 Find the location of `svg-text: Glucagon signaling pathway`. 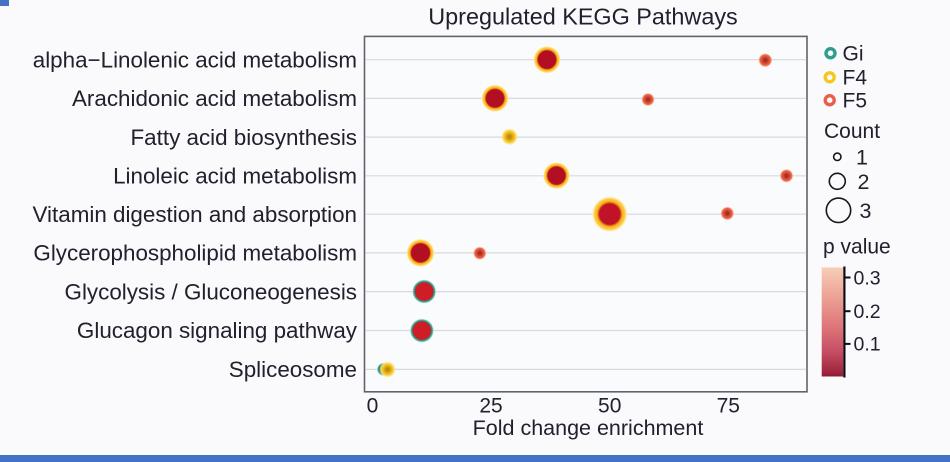

svg-text: Glucagon signaling pathway is located at coordinates (217, 330).